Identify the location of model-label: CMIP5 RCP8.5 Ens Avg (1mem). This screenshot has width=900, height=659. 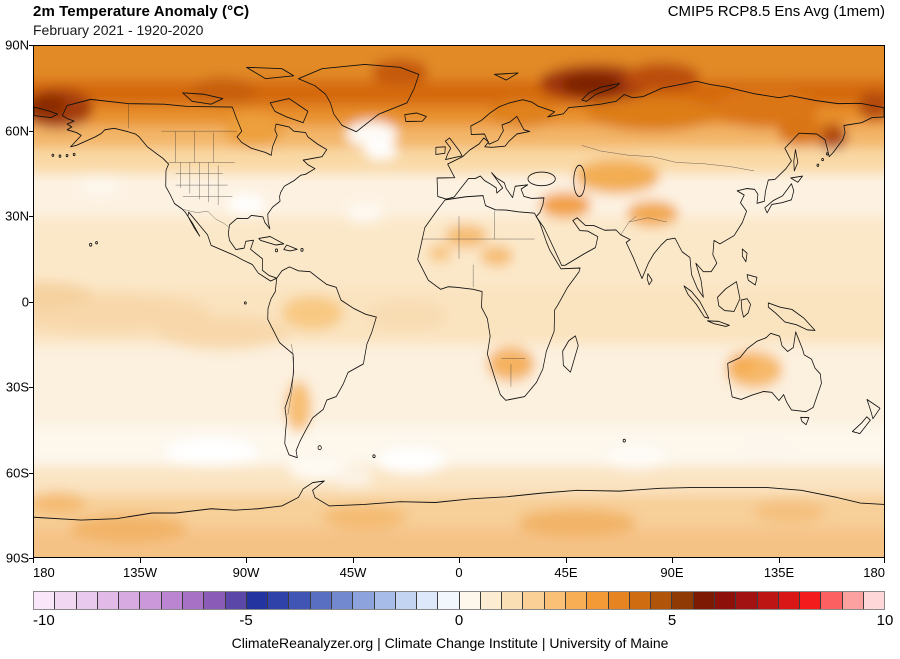
(776, 11).